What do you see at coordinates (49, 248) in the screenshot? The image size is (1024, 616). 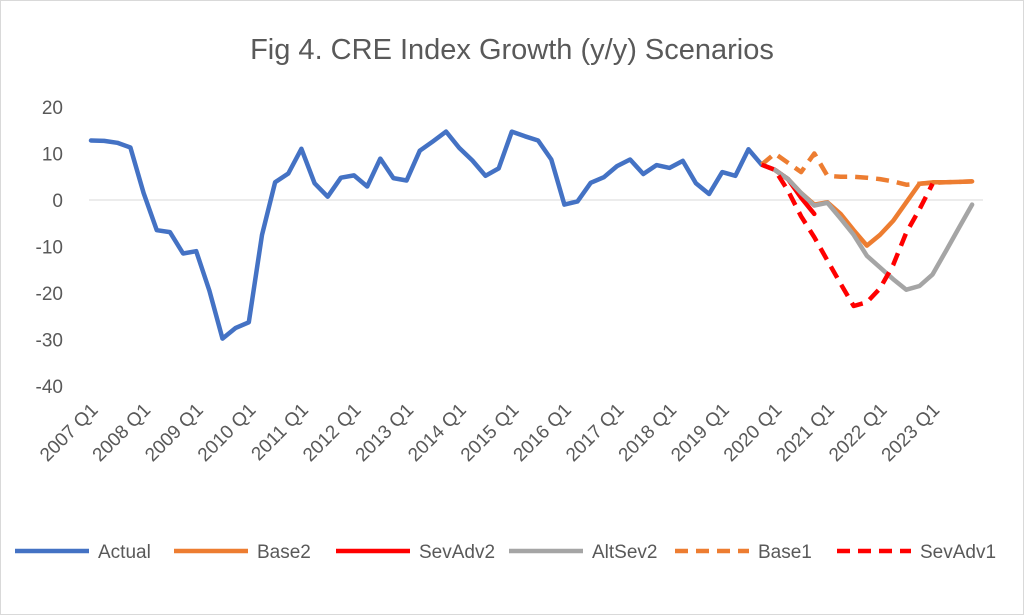 I see `y-tick-label: -10` at bounding box center [49, 248].